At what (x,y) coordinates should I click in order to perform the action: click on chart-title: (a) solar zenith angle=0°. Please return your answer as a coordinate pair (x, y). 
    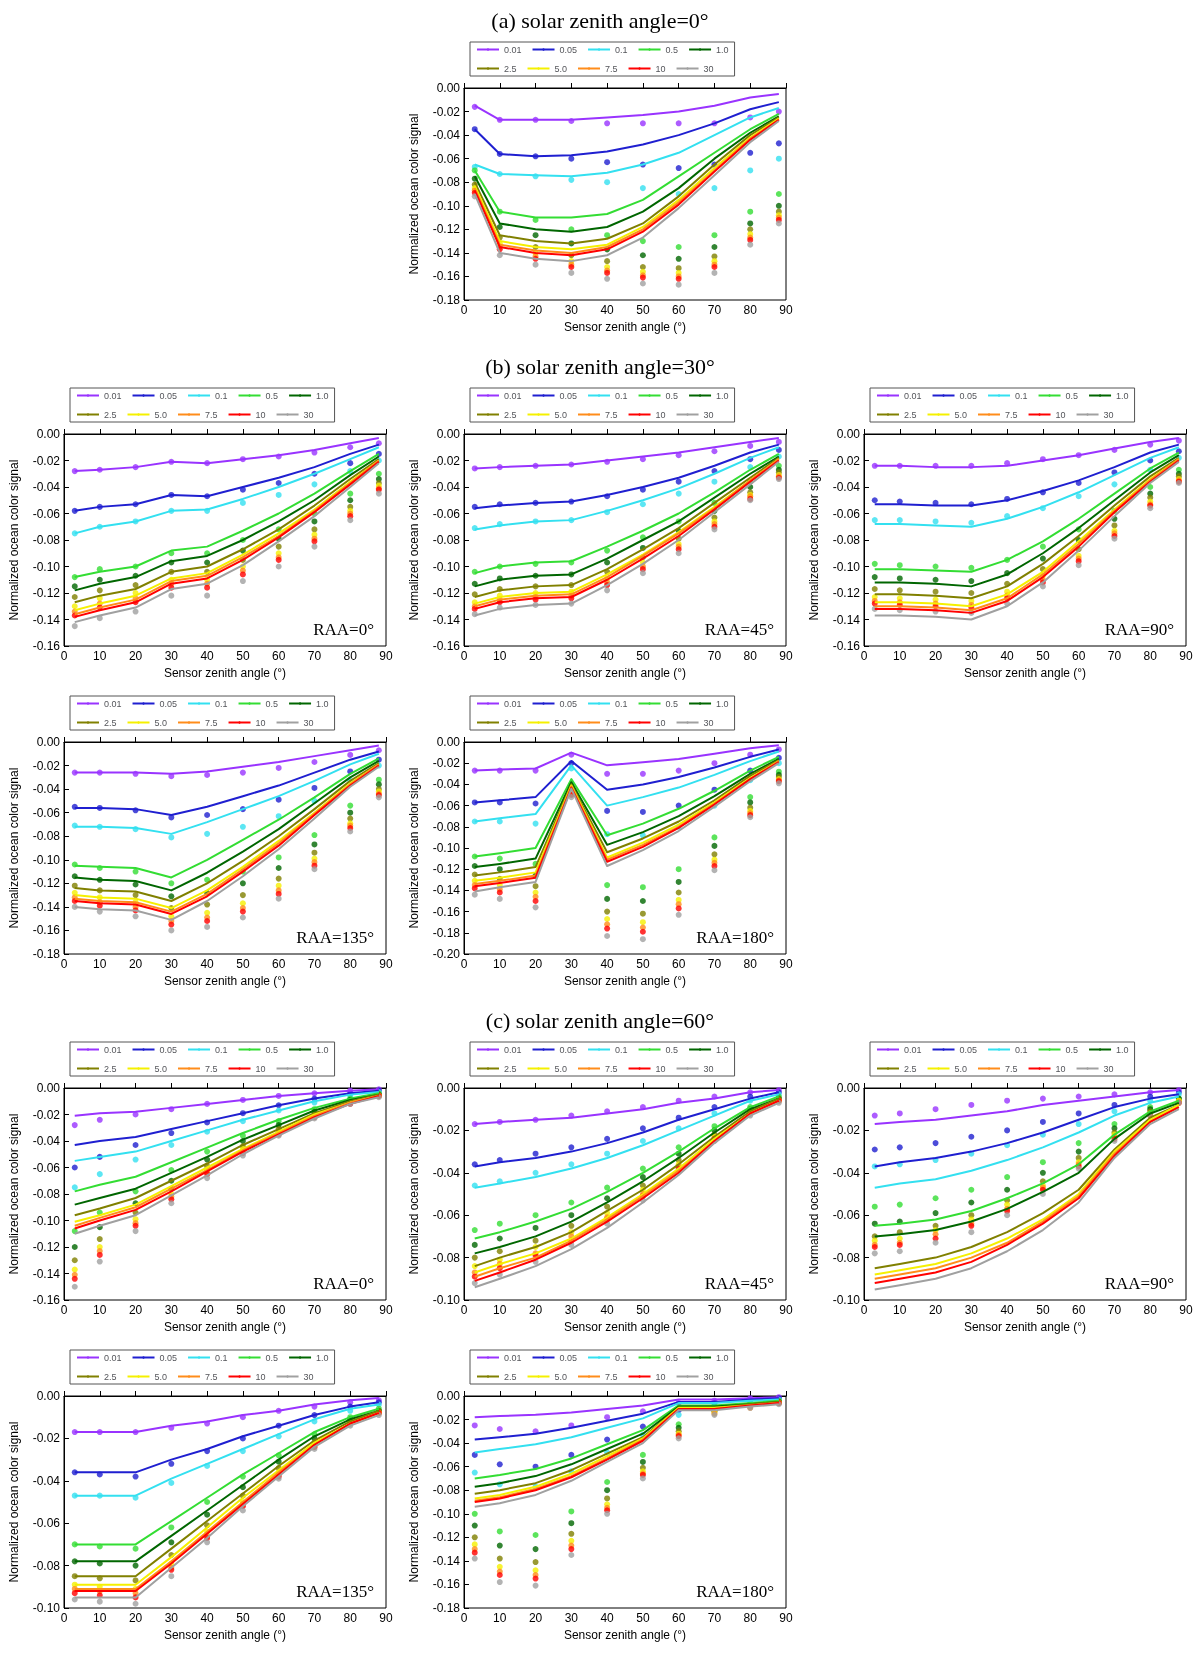
    Looking at the image, I should click on (600, 20).